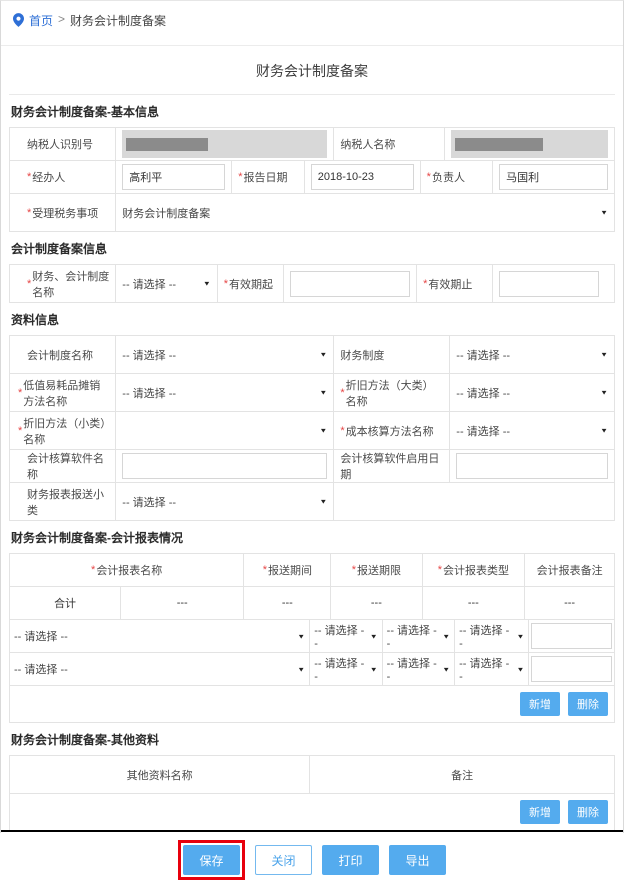 This screenshot has height=880, width=624. I want to click on taxpayer-id-field, so click(225, 144).